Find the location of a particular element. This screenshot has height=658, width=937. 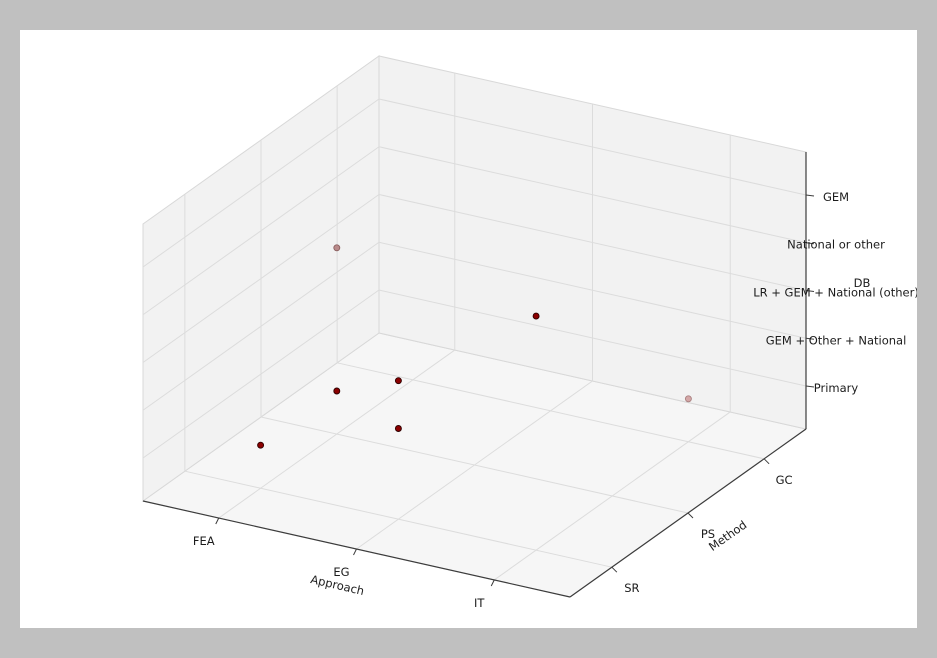

z-tick-label: Primary is located at coordinates (836, 388).